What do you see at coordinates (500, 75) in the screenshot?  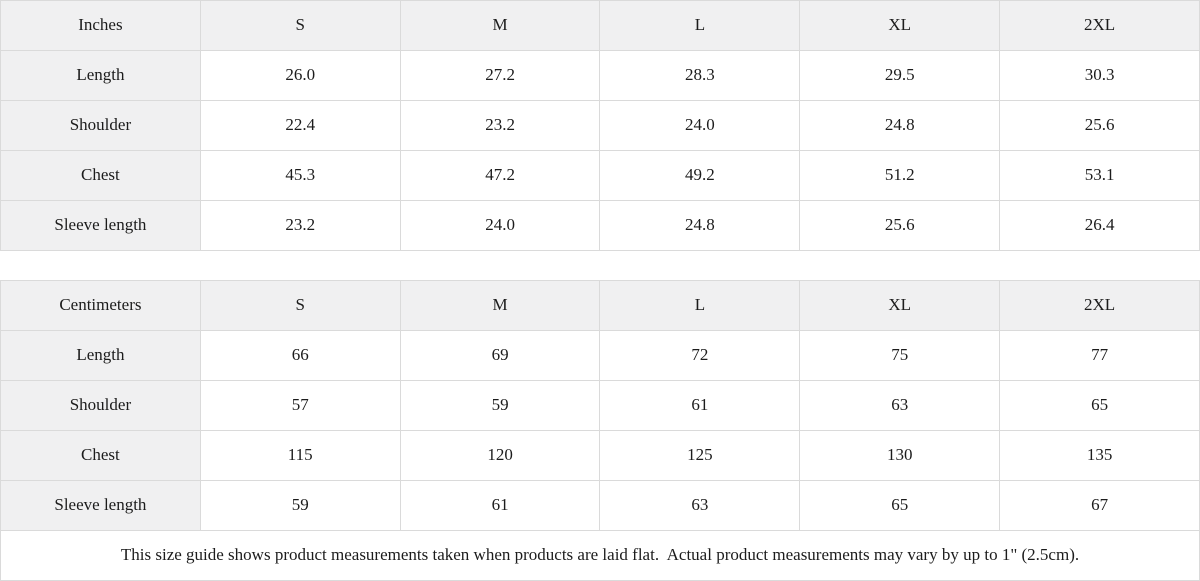 I see `measurement-cell: 27.2` at bounding box center [500, 75].